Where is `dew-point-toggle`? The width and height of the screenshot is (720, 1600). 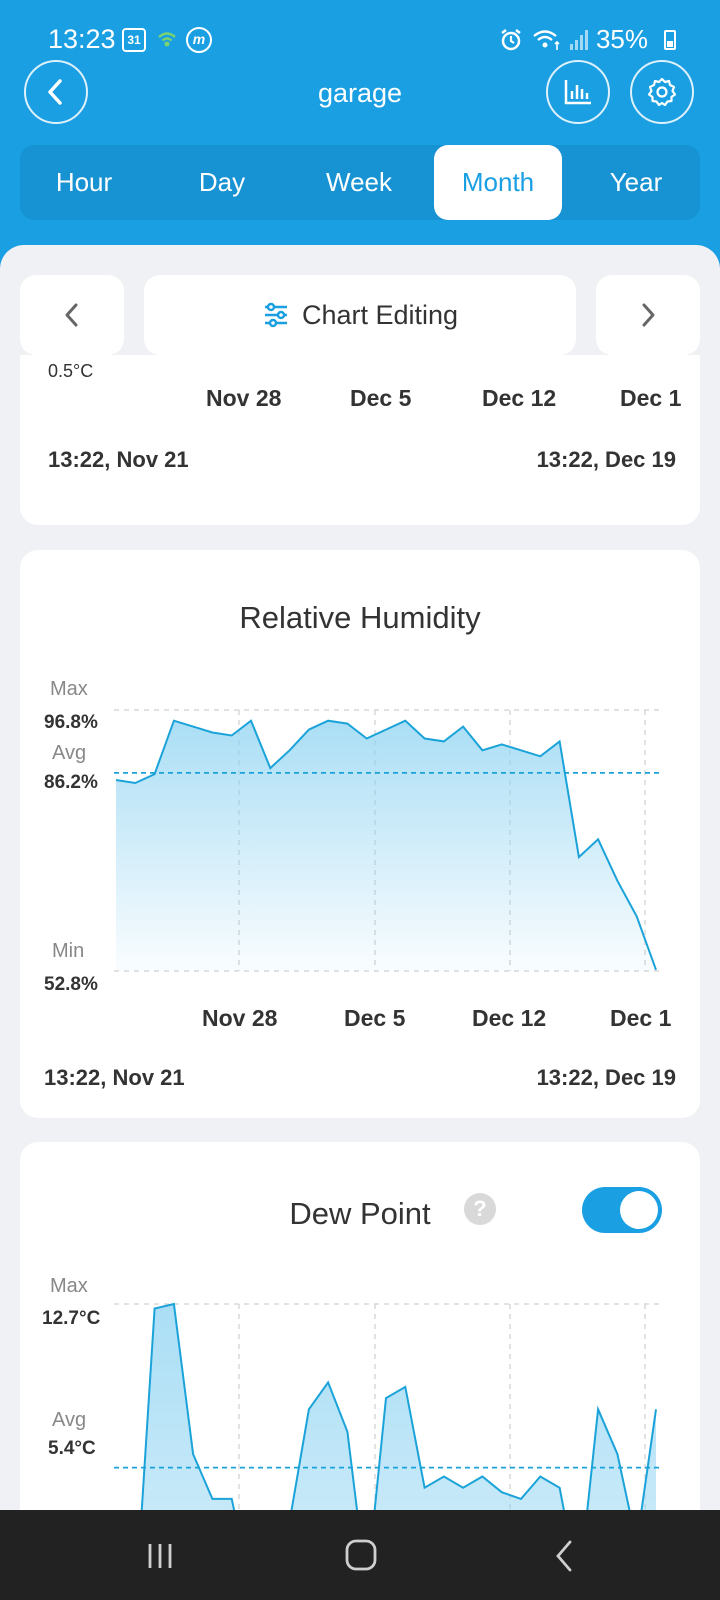
dew-point-toggle is located at coordinates (622, 1210).